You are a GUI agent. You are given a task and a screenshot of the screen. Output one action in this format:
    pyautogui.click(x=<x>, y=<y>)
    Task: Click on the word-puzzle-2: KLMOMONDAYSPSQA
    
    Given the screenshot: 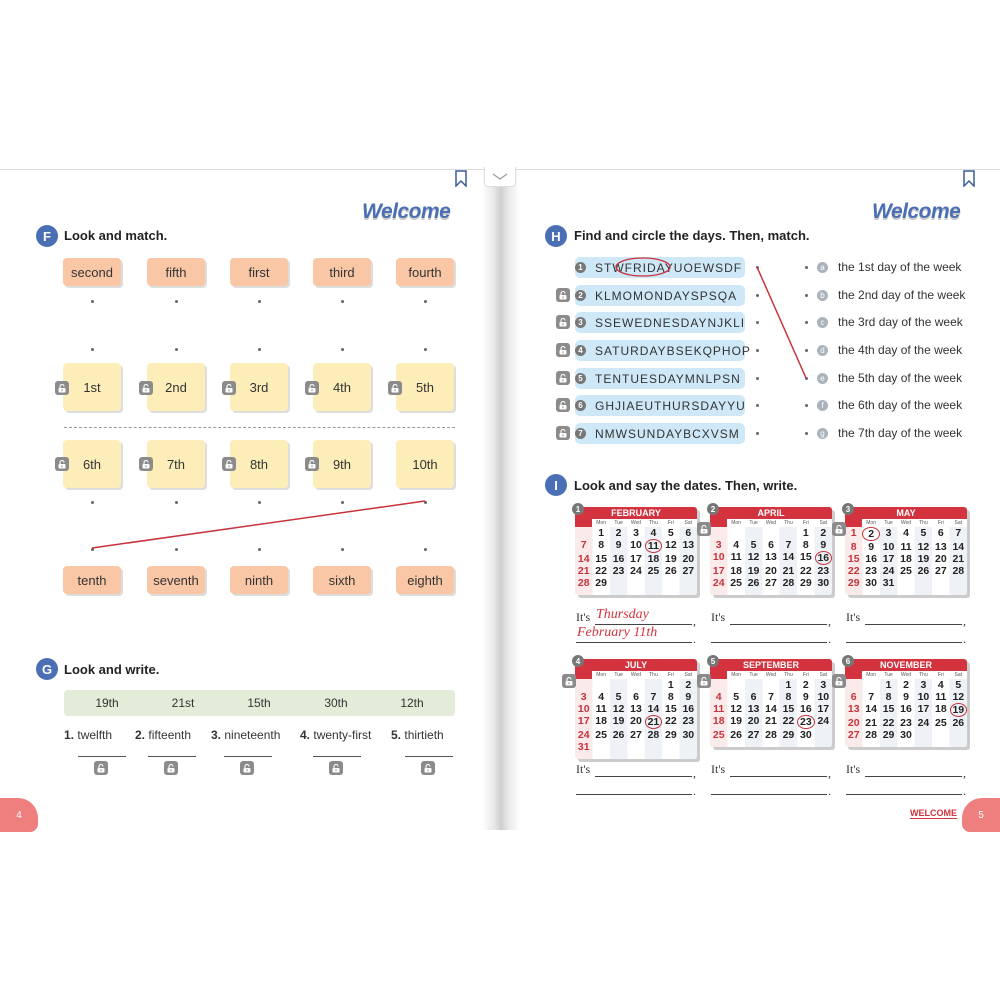 What is the action you would take?
    pyautogui.click(x=660, y=295)
    